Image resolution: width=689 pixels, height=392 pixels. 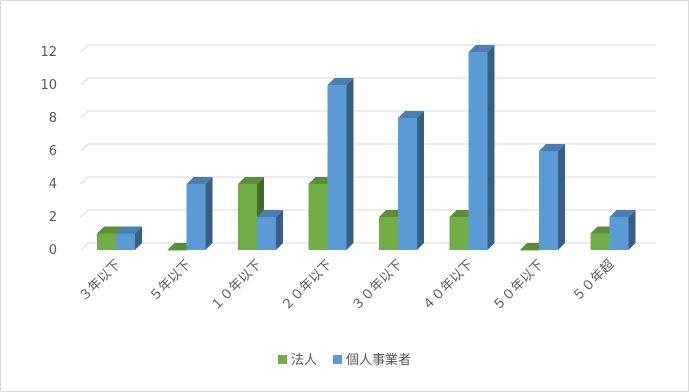 What do you see at coordinates (593, 280) in the screenshot?
I see `category-label: ５０年超` at bounding box center [593, 280].